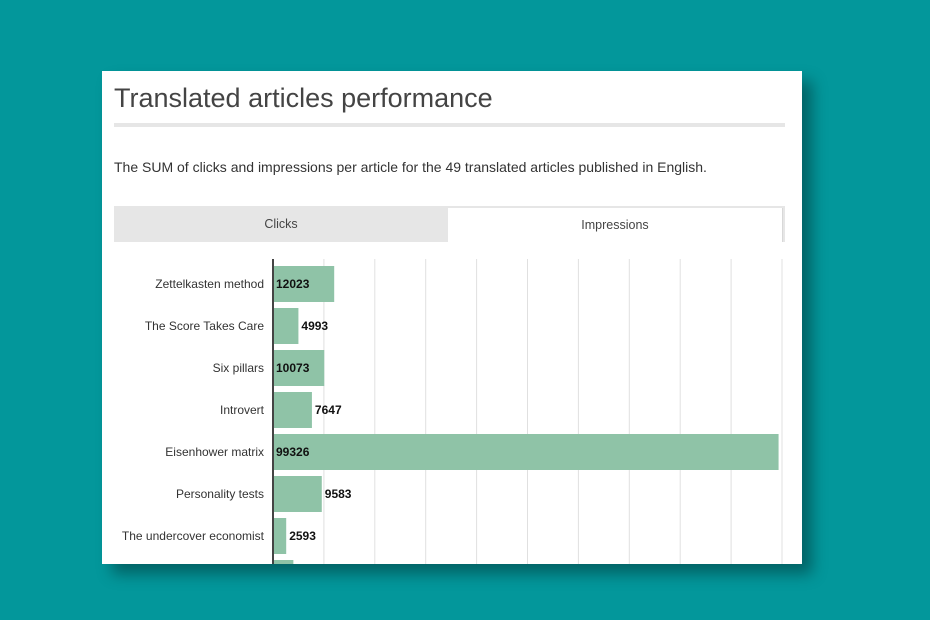 The height and width of the screenshot is (620, 930). Describe the element at coordinates (293, 452) in the screenshot. I see `value-label: 99326` at that location.